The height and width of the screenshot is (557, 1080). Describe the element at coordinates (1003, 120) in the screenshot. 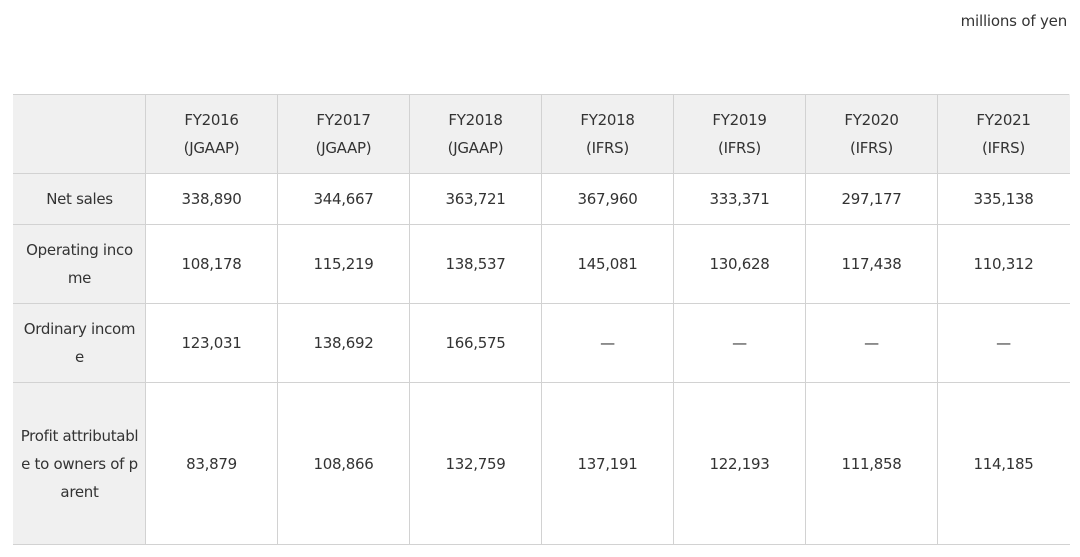

I see `column-year: FY2021` at that location.